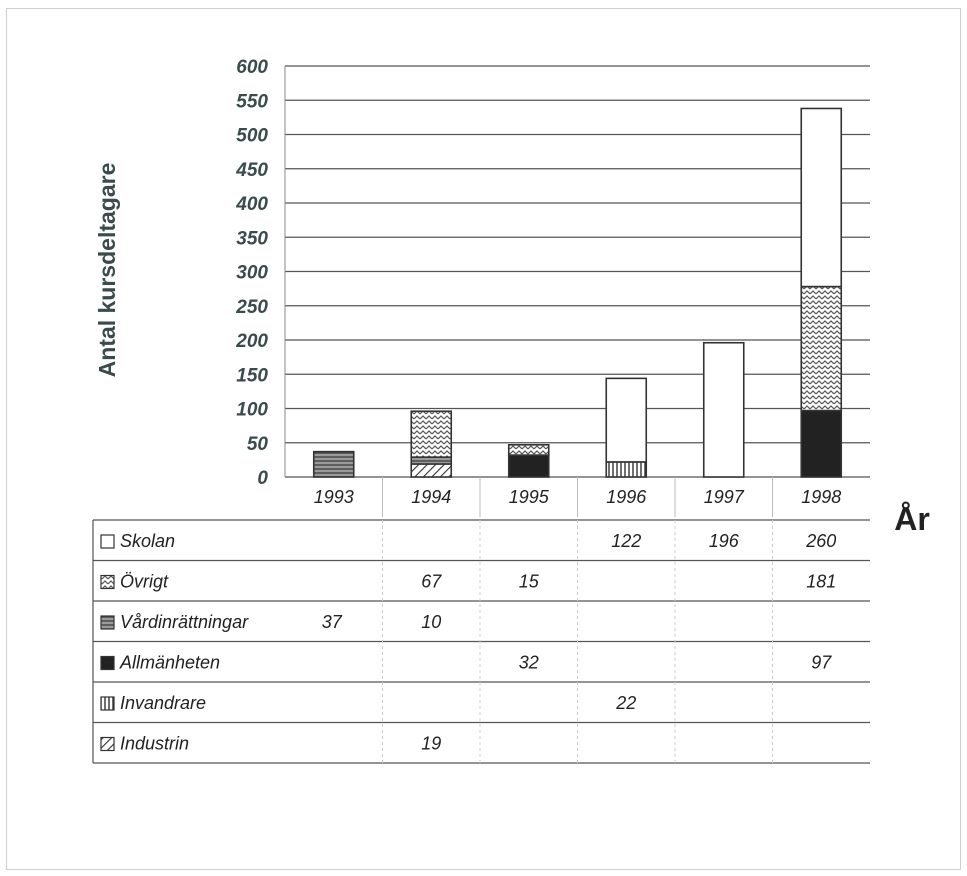 The width and height of the screenshot is (967, 876). Describe the element at coordinates (626, 469) in the screenshot. I see `bar-segment-invandrare` at that location.